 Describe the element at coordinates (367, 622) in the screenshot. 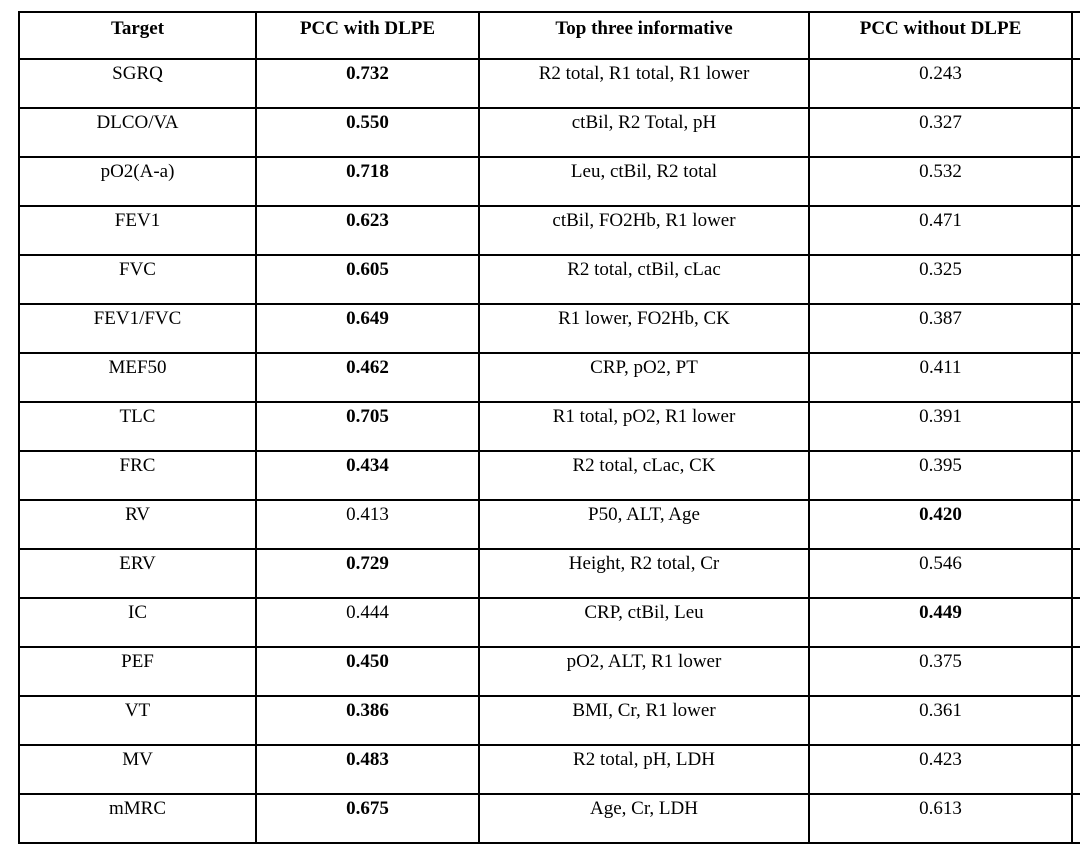

I see `cell-pcc-with-dlpe: 0.444` at that location.